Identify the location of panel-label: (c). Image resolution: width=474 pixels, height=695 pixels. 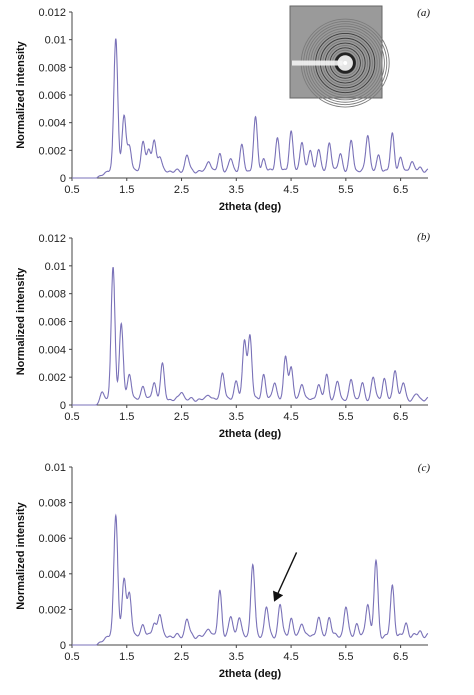
(424, 468).